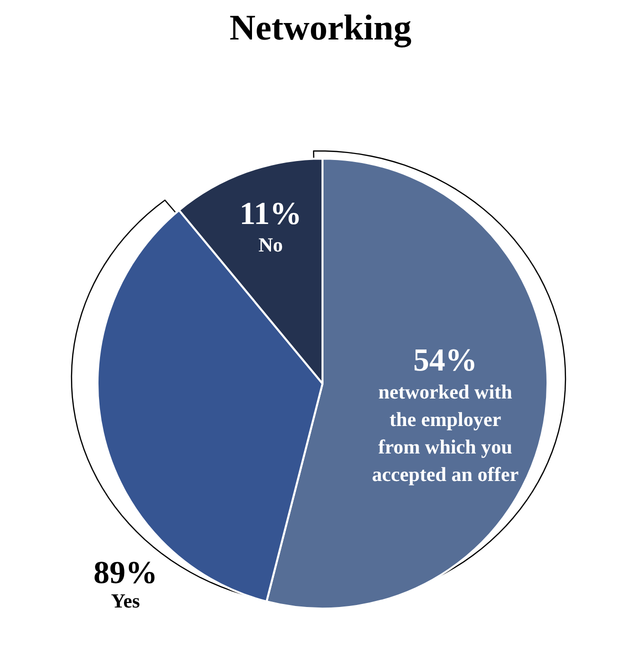  What do you see at coordinates (321, 28) in the screenshot?
I see `chart-title: Networking` at bounding box center [321, 28].